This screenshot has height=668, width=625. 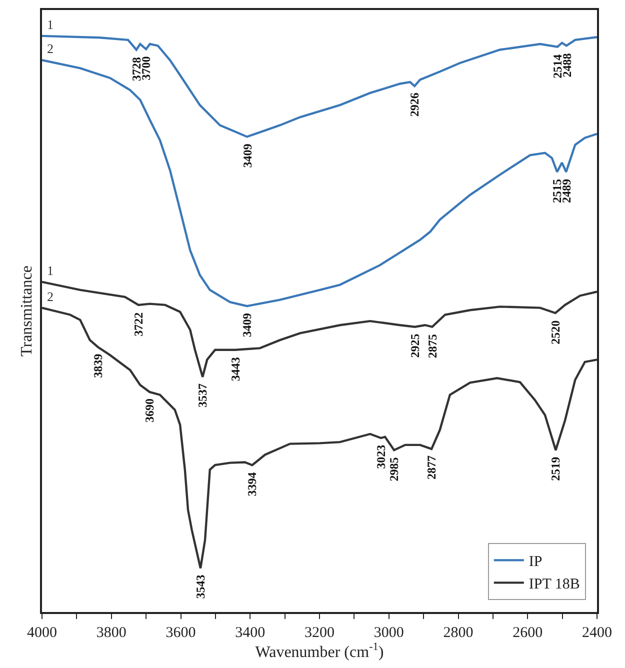 What do you see at coordinates (458, 632) in the screenshot?
I see `x-tick-label: 2800` at bounding box center [458, 632].